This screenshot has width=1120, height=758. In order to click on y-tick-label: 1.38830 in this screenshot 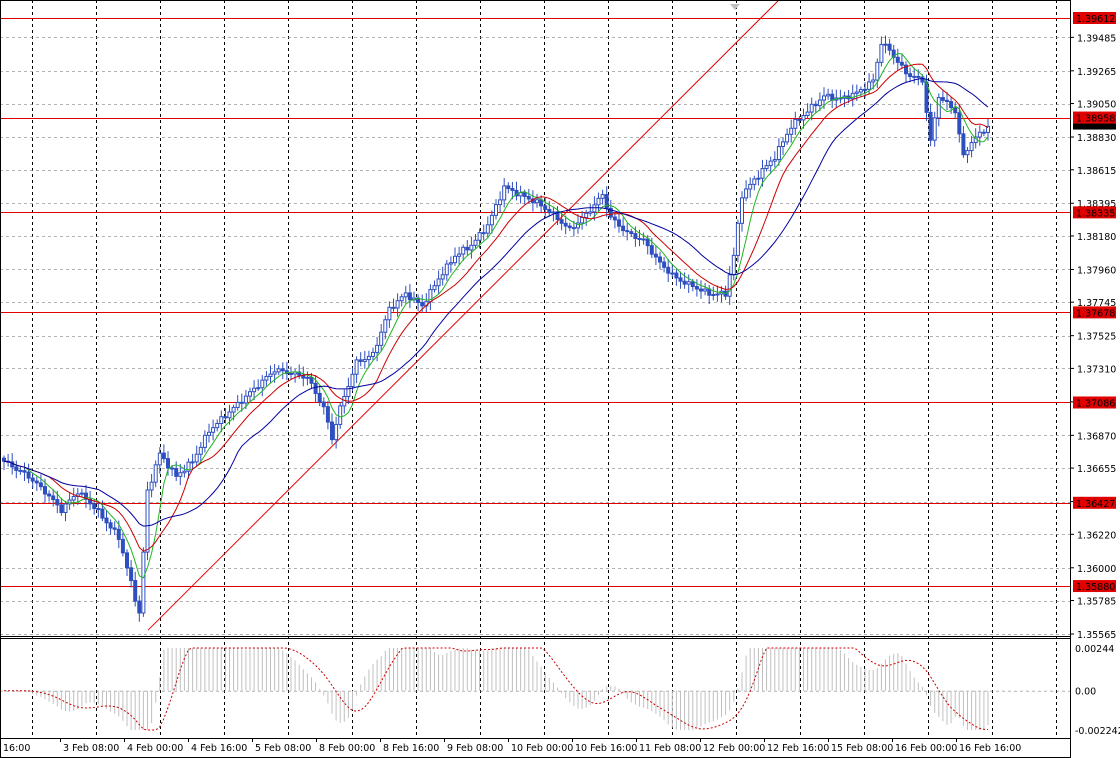, I will do `click(1096, 138)`.